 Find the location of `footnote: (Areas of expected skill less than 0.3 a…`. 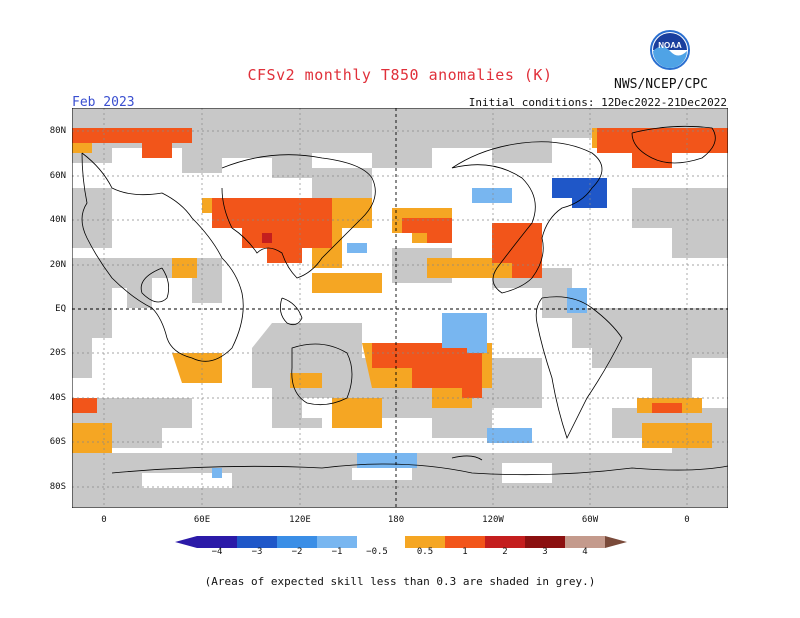

footnote: (Areas of expected skill less than 0.3 a… is located at coordinates (400, 581).